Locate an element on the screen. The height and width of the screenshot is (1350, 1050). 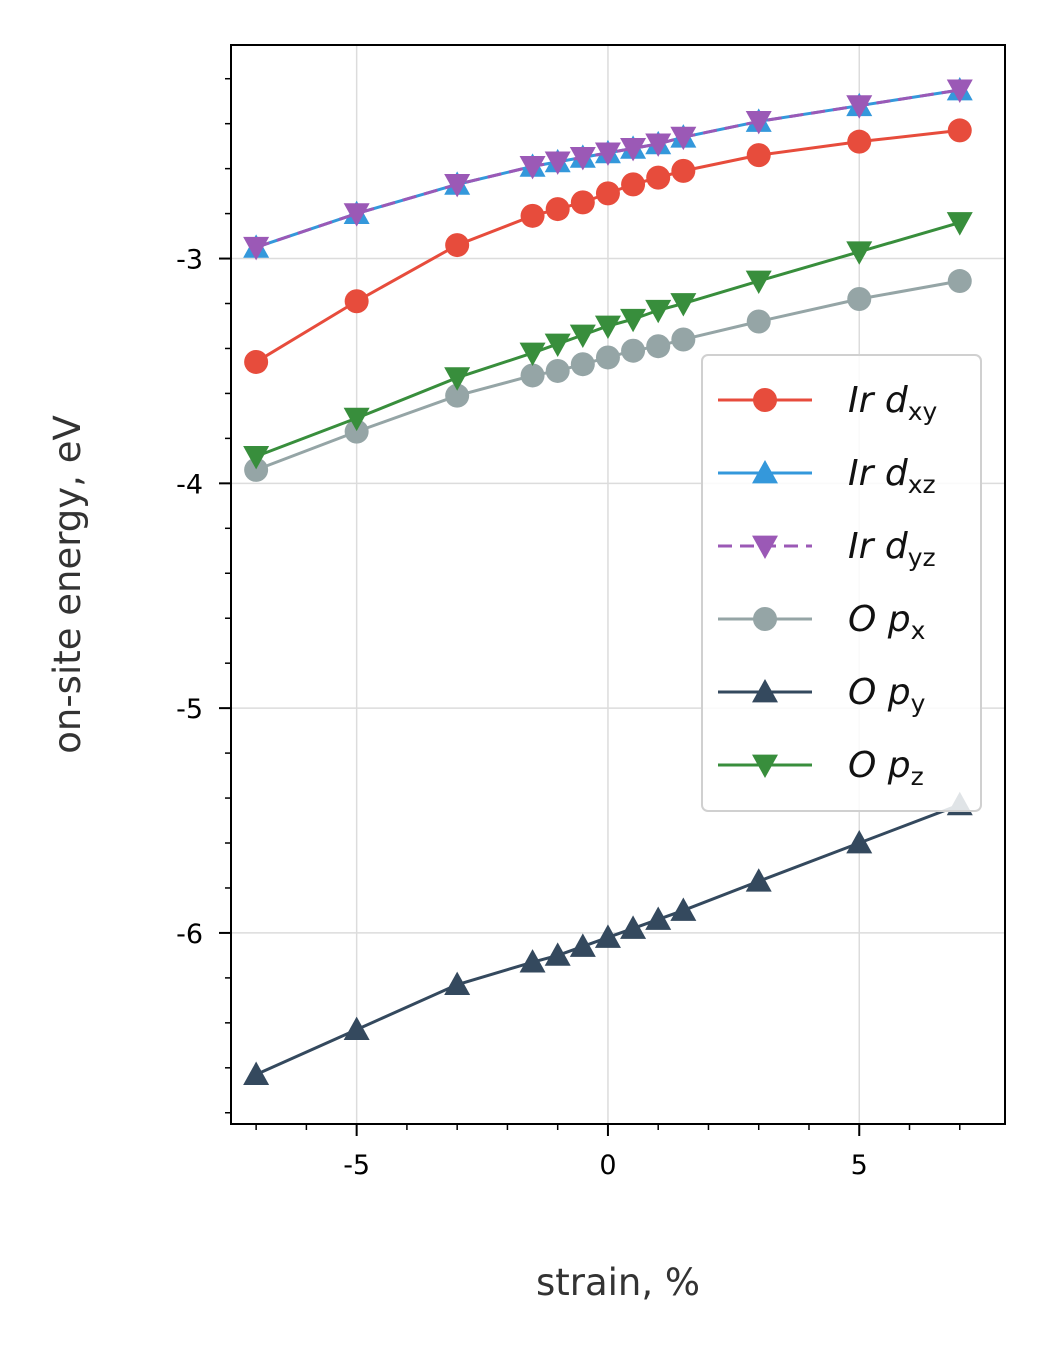
x-tick-label: 0 is located at coordinates (607, 1165).